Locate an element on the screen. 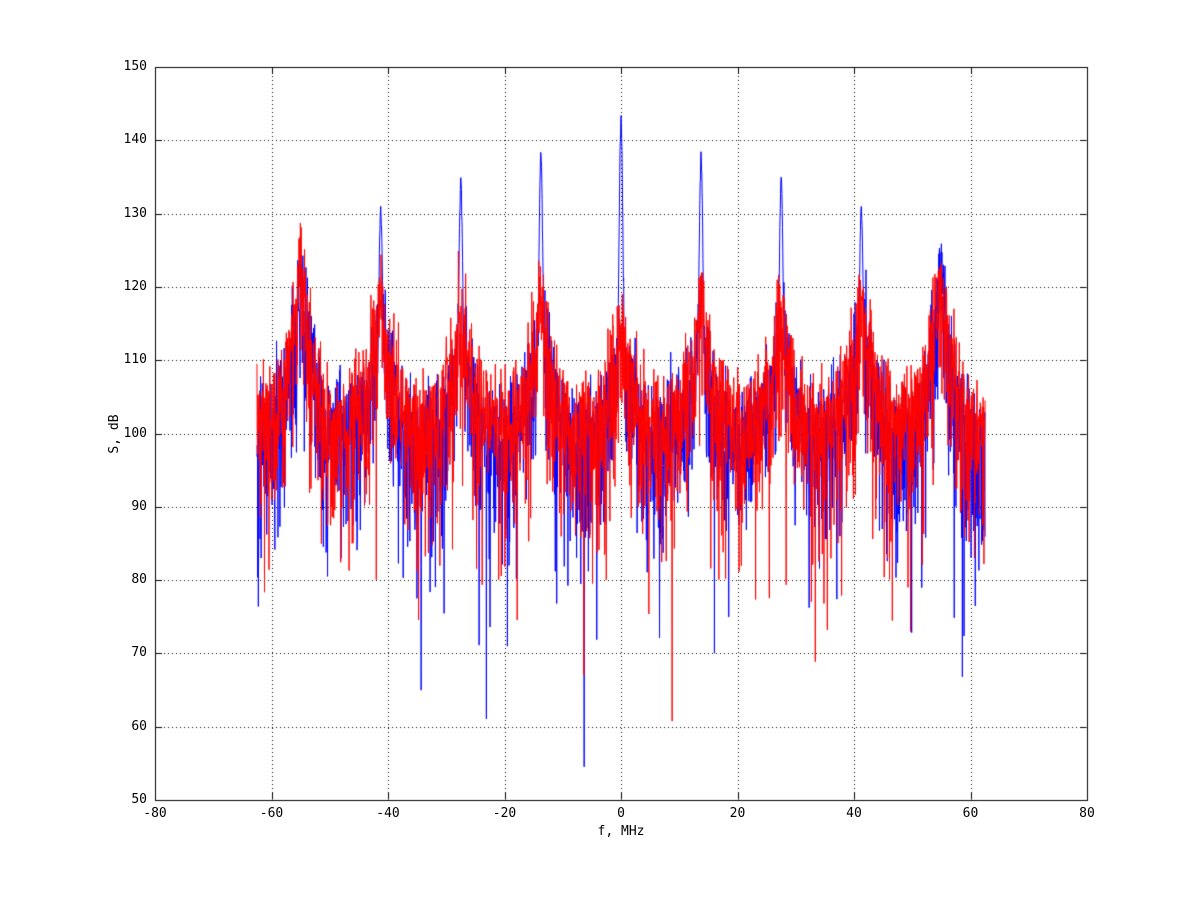 The height and width of the screenshot is (901, 1200). y-tick-label: 110 is located at coordinates (135, 360).